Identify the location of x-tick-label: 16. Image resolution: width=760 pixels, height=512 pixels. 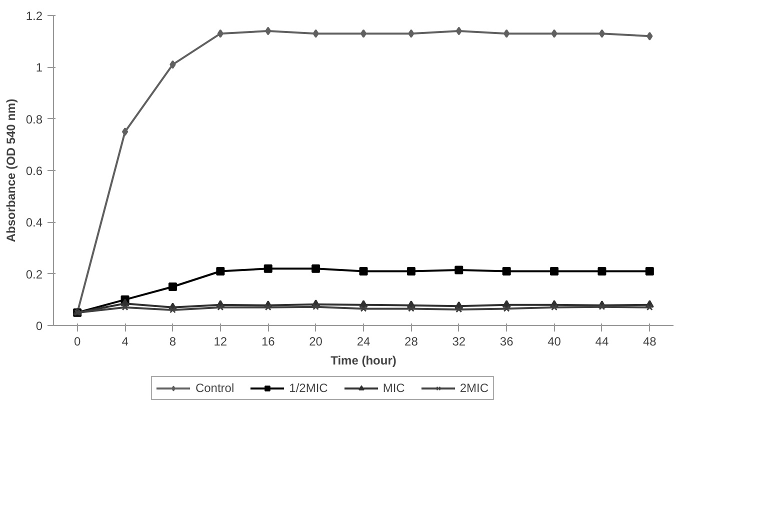
(268, 341).